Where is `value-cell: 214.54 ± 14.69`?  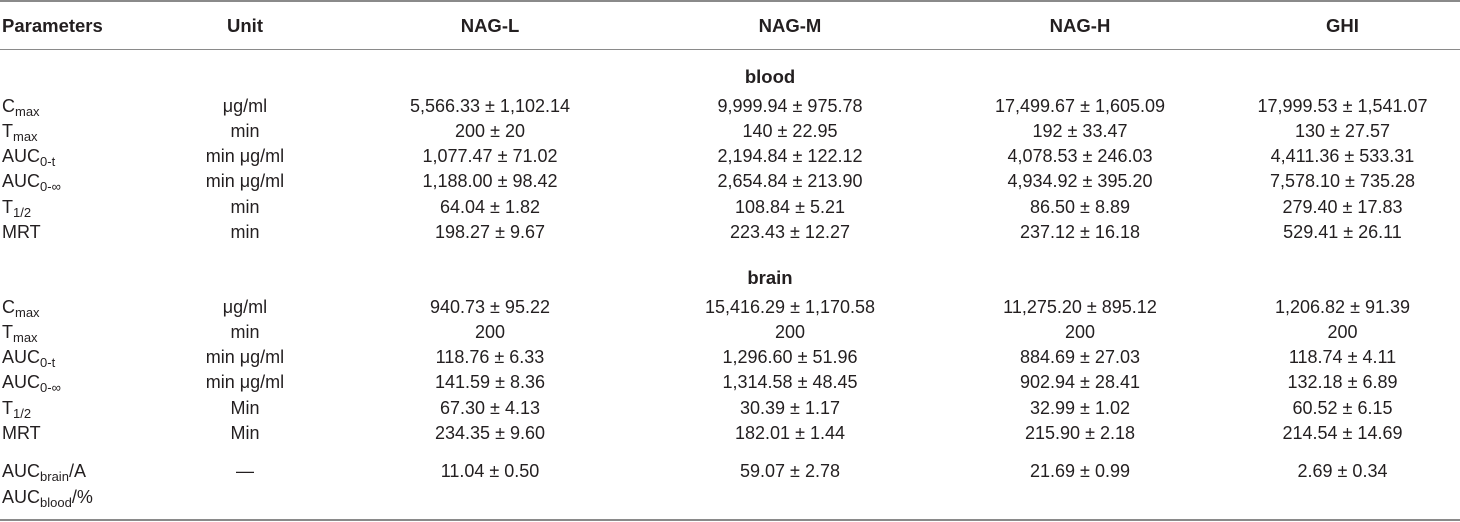
value-cell: 214.54 ± 14.69 is located at coordinates (1342, 433).